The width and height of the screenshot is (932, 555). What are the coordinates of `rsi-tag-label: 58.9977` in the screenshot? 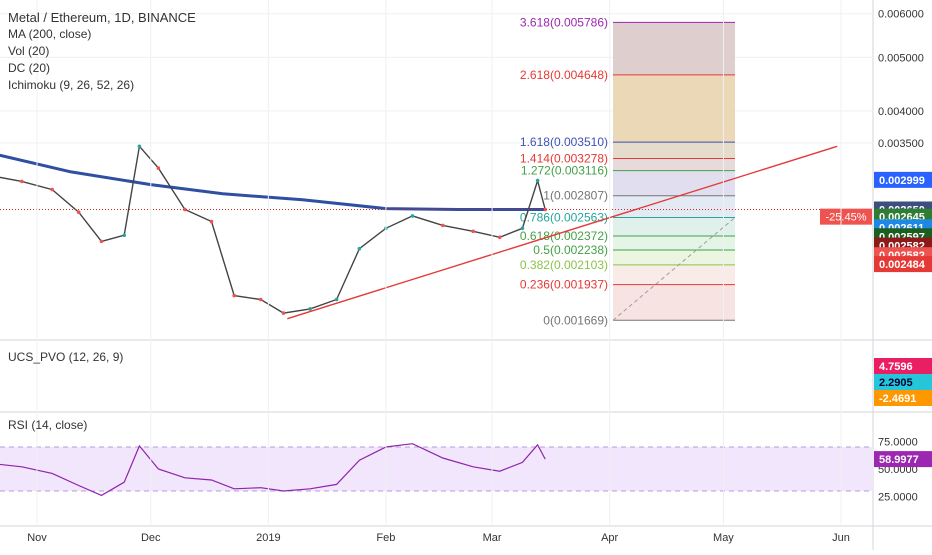 It's located at (899, 460).